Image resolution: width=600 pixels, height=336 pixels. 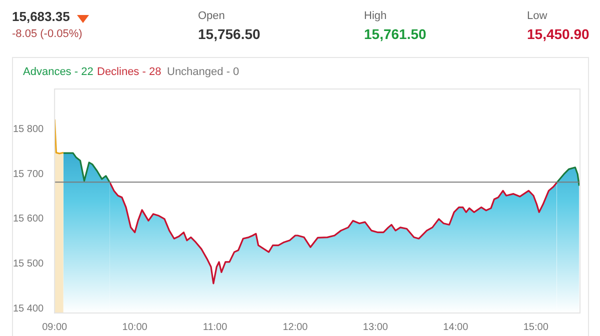 I want to click on text: Advances - 22, so click(x=58, y=72).